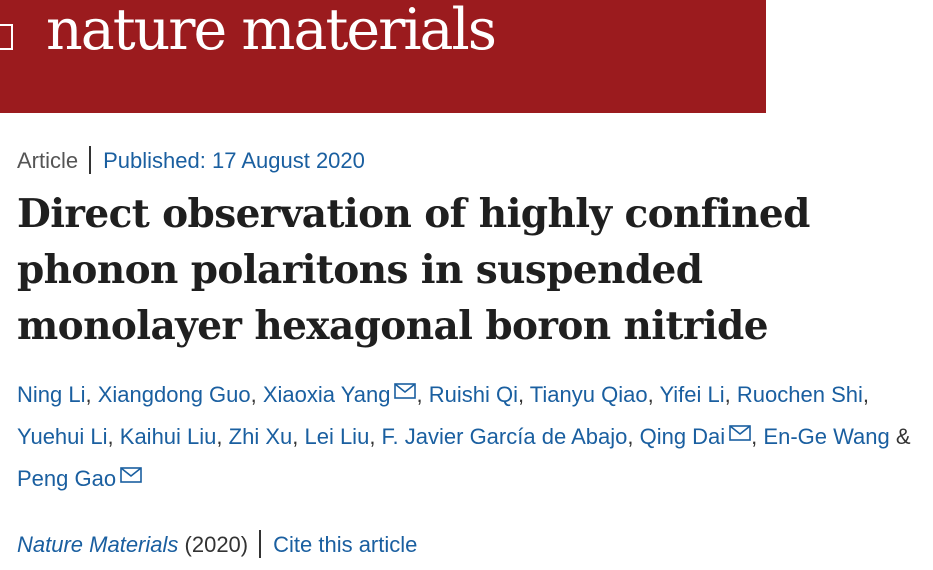 The width and height of the screenshot is (933, 570). What do you see at coordinates (826, 436) in the screenshot?
I see `author-link: En-Ge Wang` at bounding box center [826, 436].